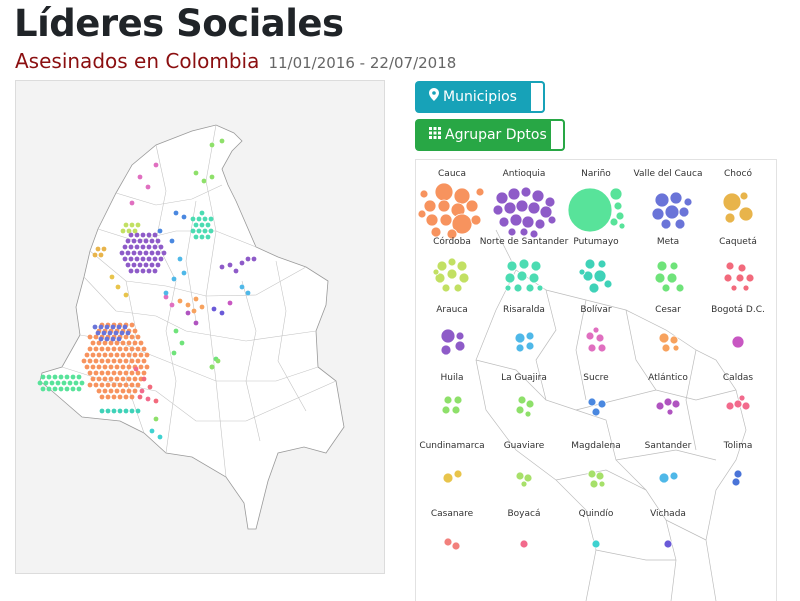  Describe the element at coordinates (434, 97) in the screenshot. I see `map-marker-icon` at that location.